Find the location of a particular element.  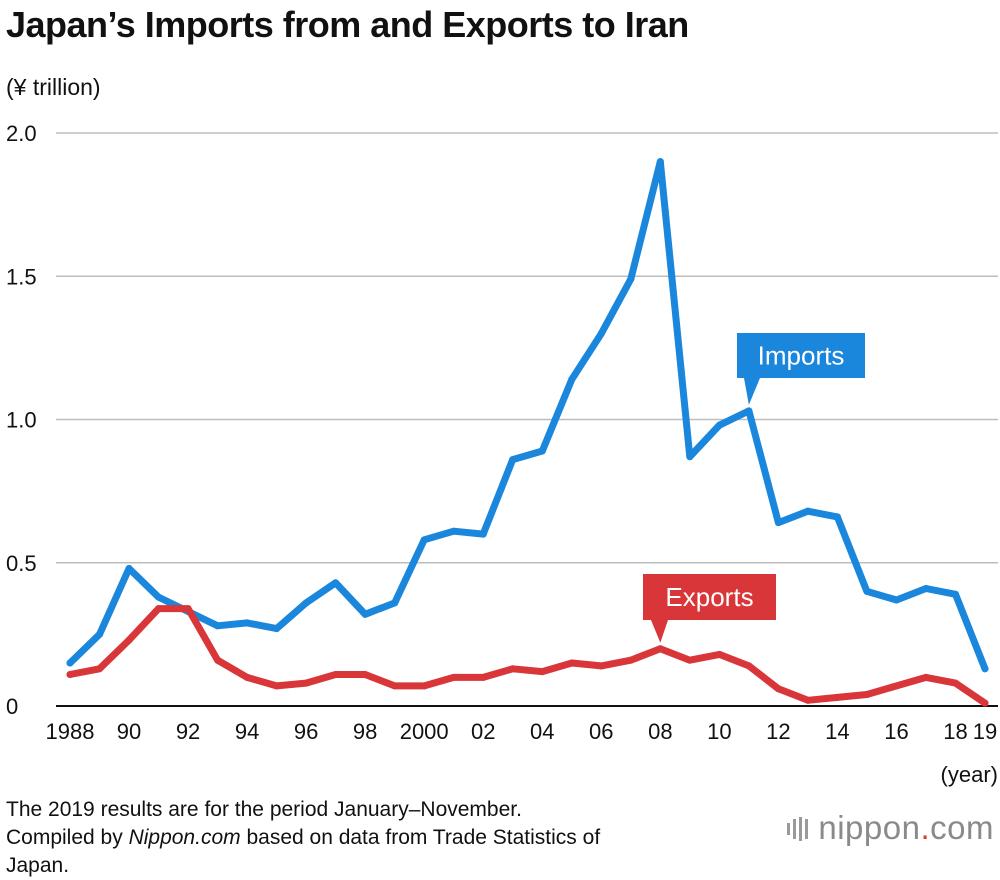

footnote-source-name: Nippon.com is located at coordinates (184, 837).